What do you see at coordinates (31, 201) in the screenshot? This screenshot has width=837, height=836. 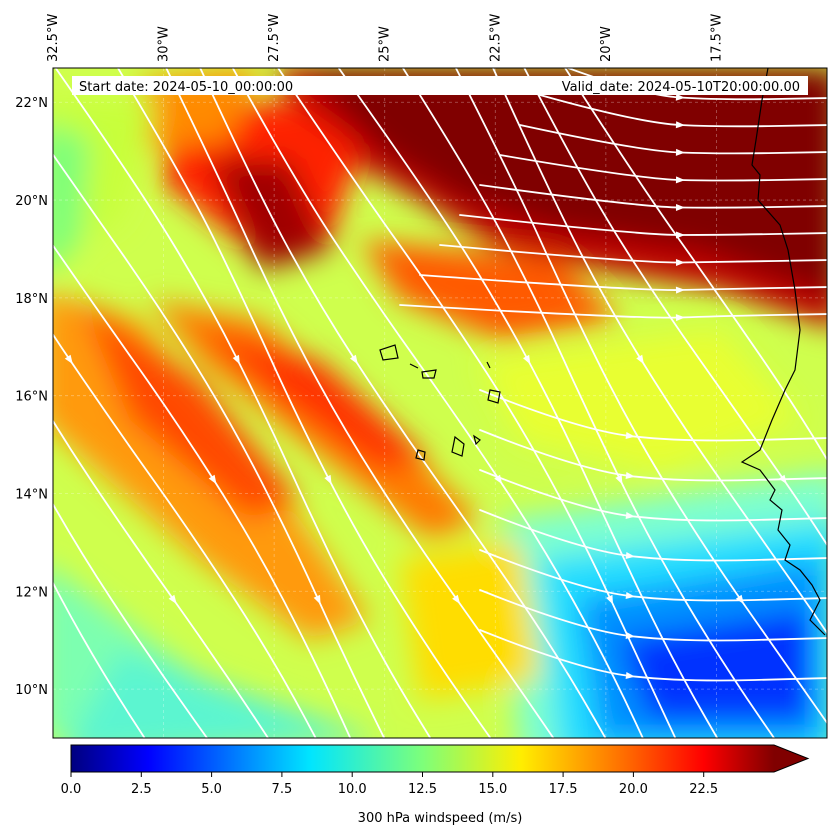 I see `lat-tick-label: 20°N` at bounding box center [31, 201].